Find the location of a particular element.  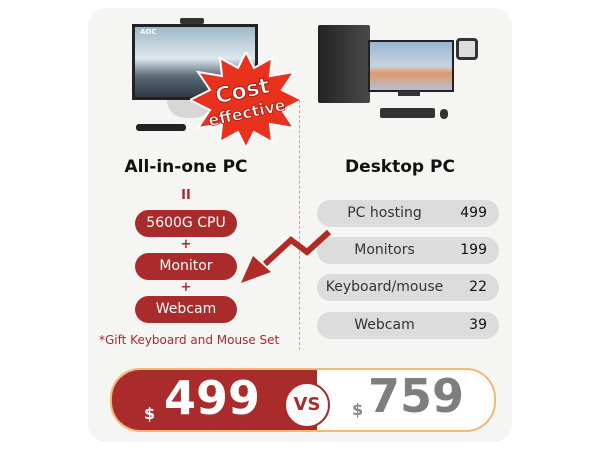

item-label: Monitors is located at coordinates (384, 250).